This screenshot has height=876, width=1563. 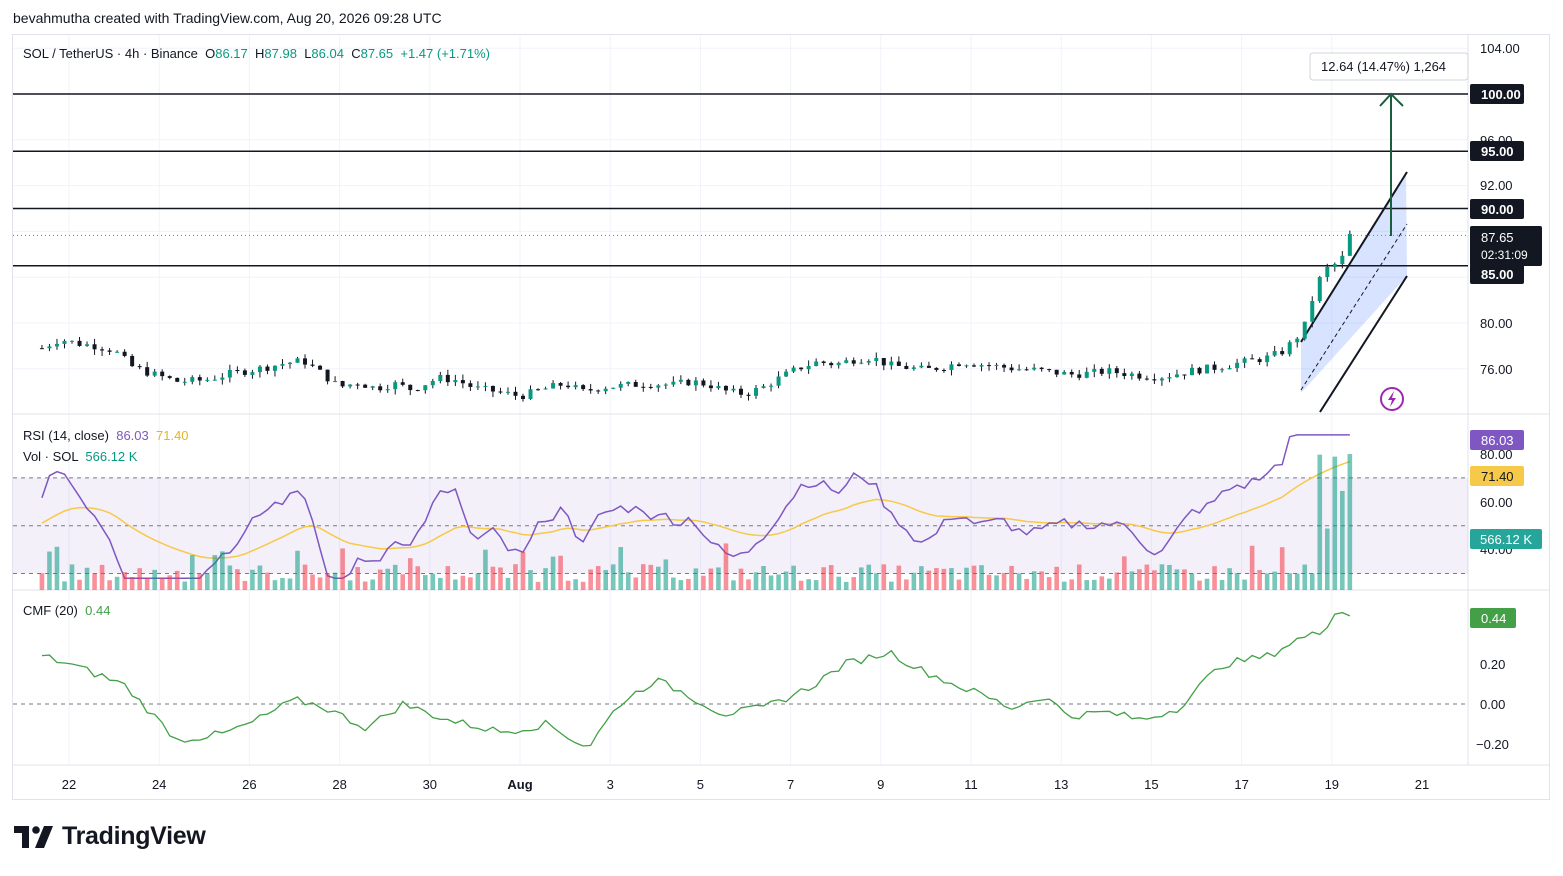 What do you see at coordinates (1506, 246) in the screenshot?
I see `last-price-badge: 87.65 02:31:09` at bounding box center [1506, 246].